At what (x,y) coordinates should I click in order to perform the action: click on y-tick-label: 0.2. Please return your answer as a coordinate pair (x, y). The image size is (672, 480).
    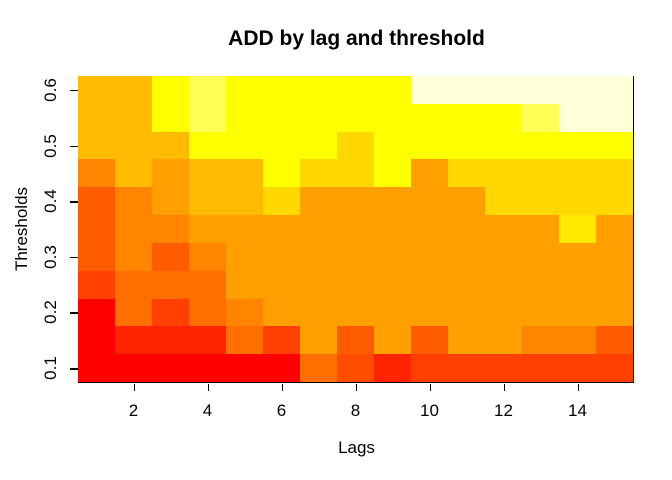
    Looking at the image, I should click on (50, 312).